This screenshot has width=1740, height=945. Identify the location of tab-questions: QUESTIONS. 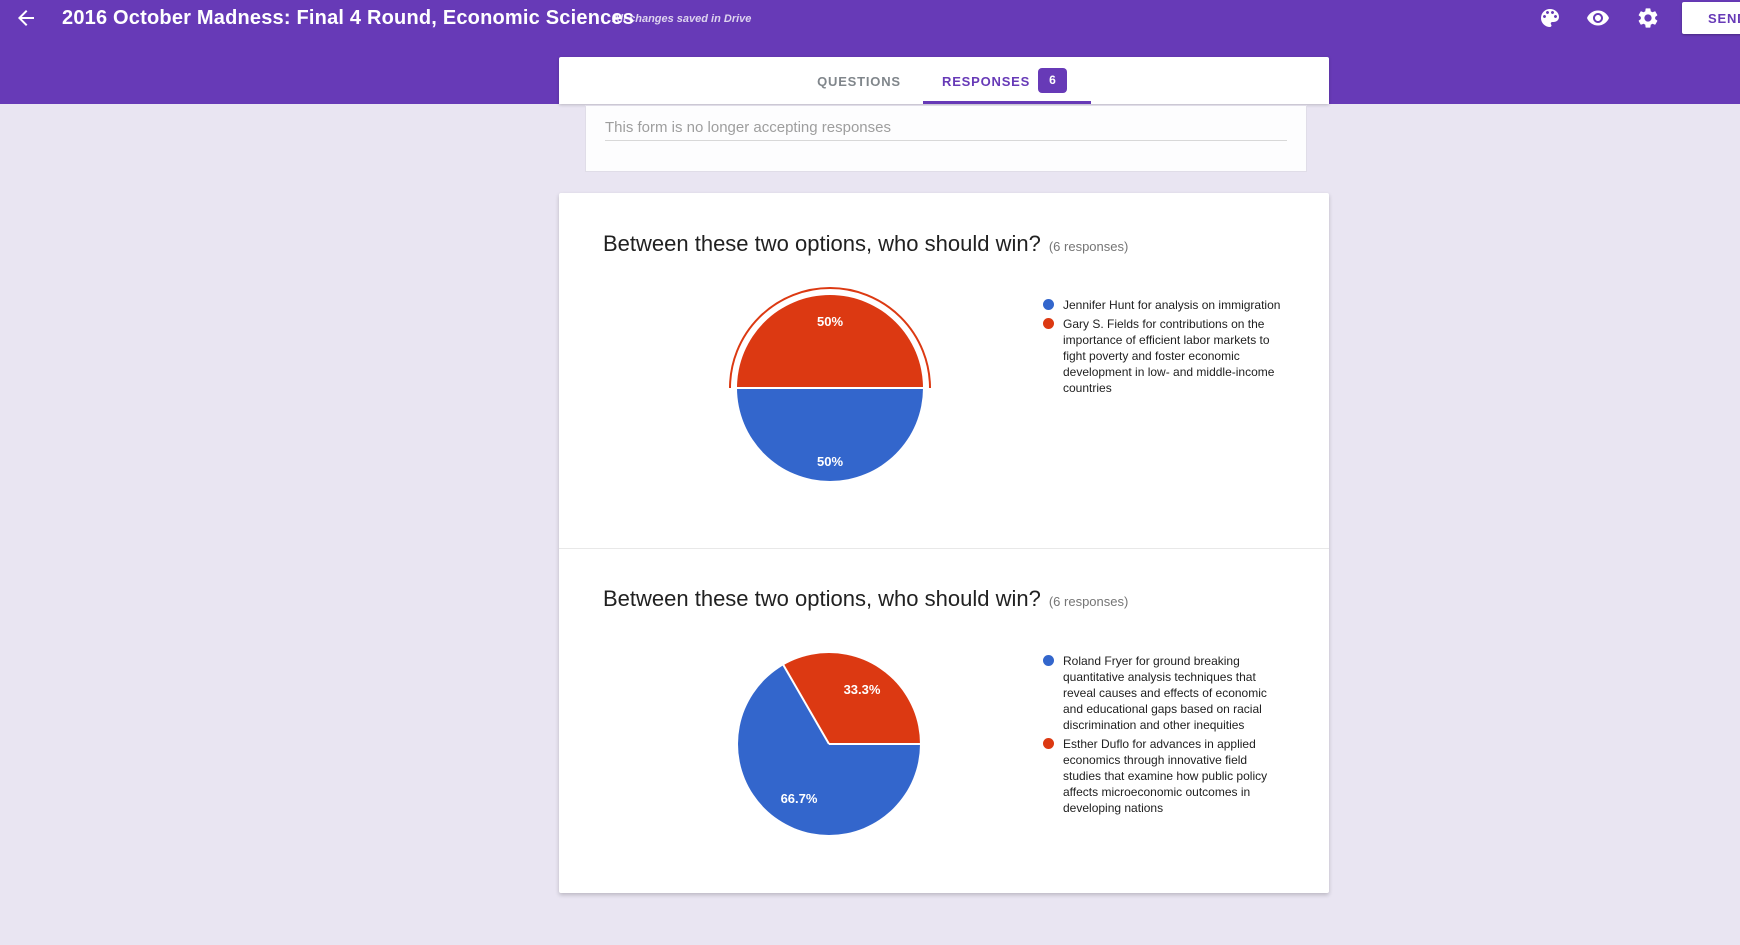
(859, 81).